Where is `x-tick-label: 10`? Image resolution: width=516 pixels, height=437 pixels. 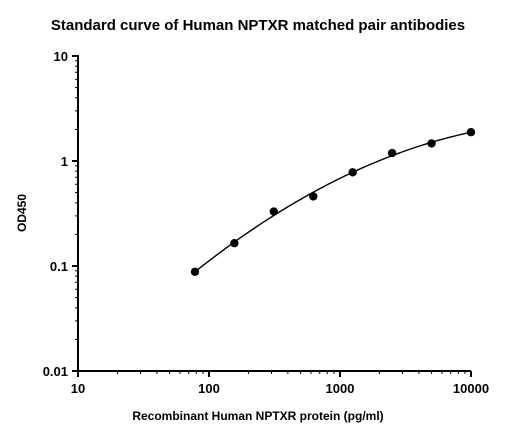
x-tick-label: 10 is located at coordinates (78, 388).